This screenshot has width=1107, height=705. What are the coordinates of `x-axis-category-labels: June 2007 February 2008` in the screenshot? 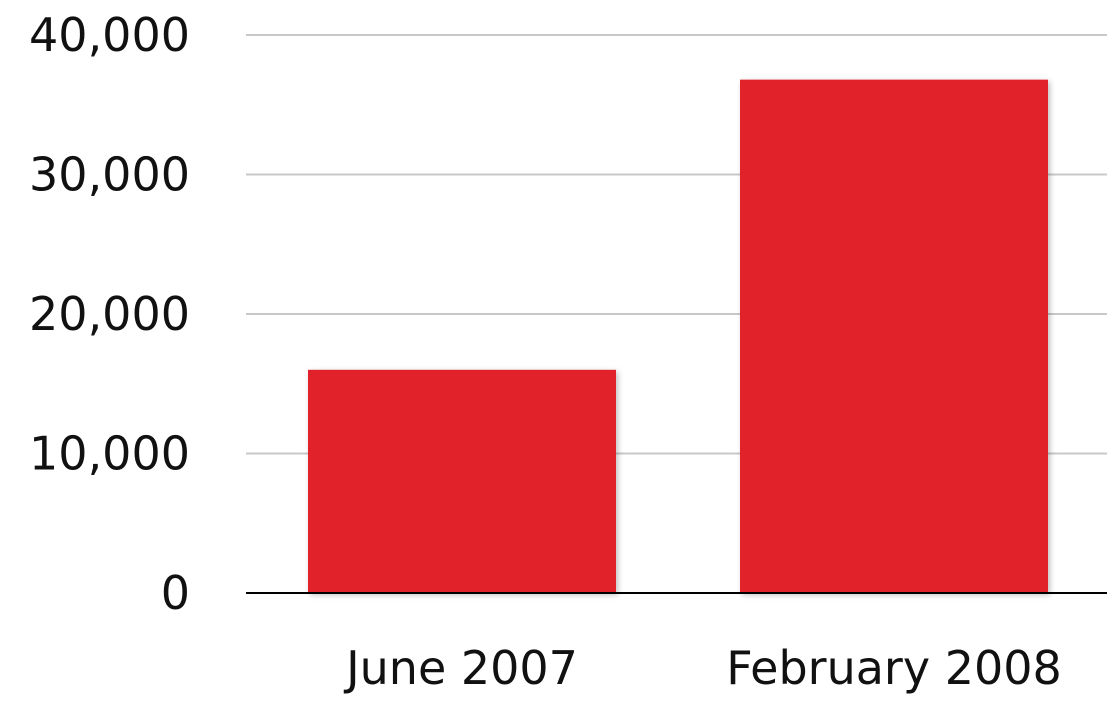 It's located at (702, 668).